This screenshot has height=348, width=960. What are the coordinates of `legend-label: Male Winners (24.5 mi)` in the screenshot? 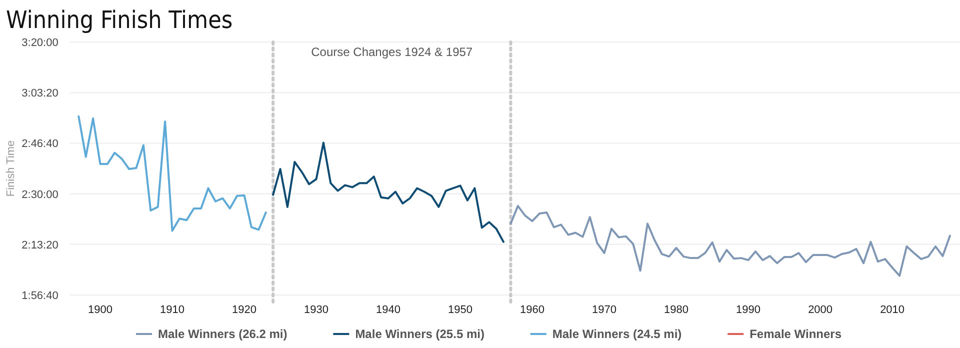 It's located at (617, 334).